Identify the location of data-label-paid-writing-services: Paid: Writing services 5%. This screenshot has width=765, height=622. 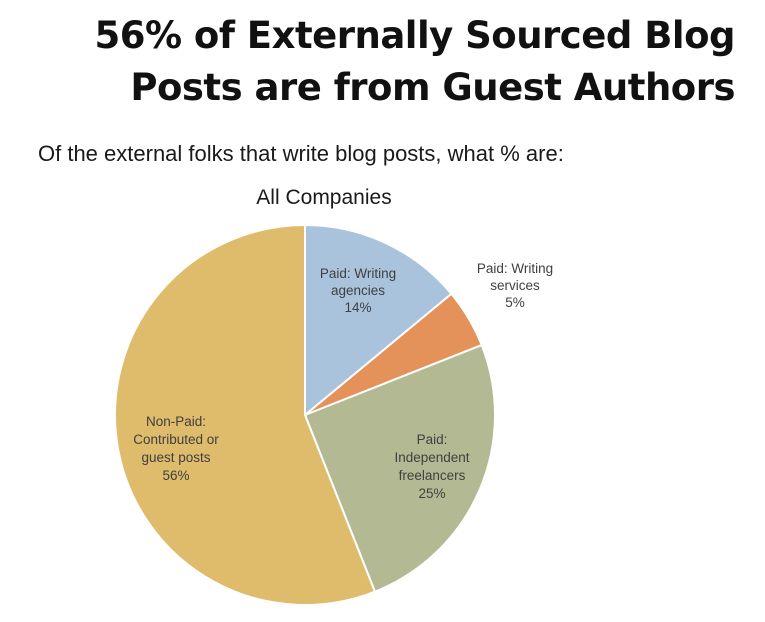
(515, 285).